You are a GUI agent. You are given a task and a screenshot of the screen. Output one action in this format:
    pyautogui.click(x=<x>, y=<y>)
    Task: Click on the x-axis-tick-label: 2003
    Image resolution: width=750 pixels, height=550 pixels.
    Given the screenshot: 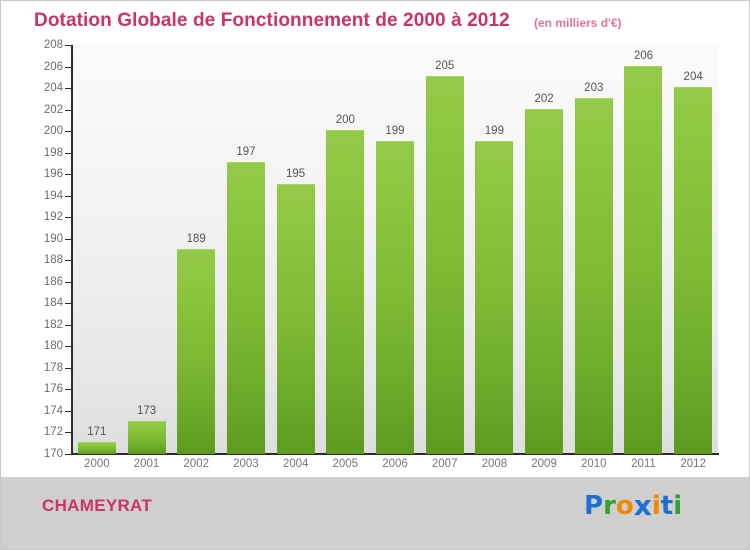 What is the action you would take?
    pyautogui.click(x=246, y=464)
    